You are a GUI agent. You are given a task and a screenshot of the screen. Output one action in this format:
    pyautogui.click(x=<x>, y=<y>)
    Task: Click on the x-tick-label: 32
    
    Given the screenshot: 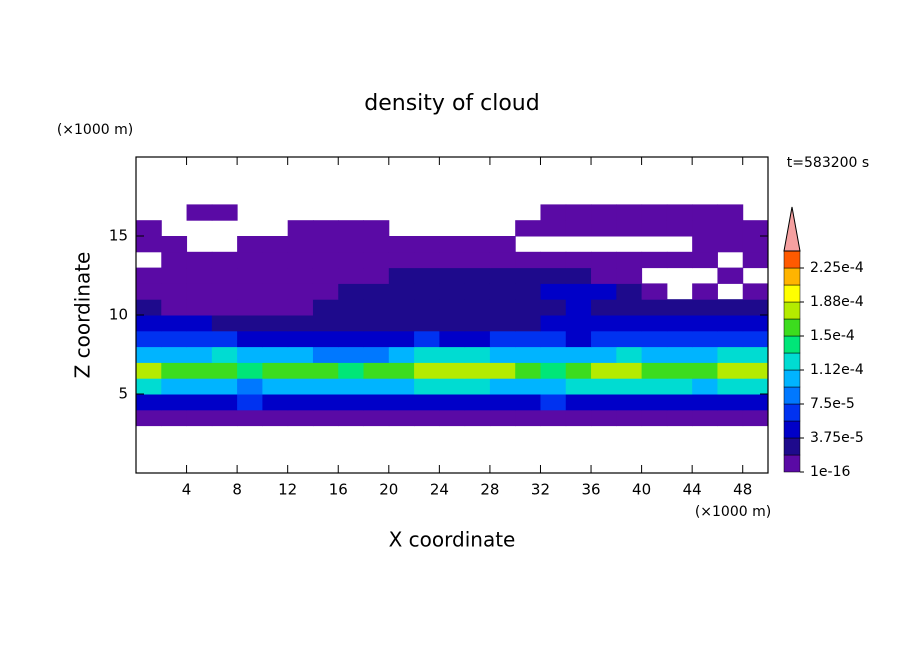 What is the action you would take?
    pyautogui.click(x=540, y=490)
    